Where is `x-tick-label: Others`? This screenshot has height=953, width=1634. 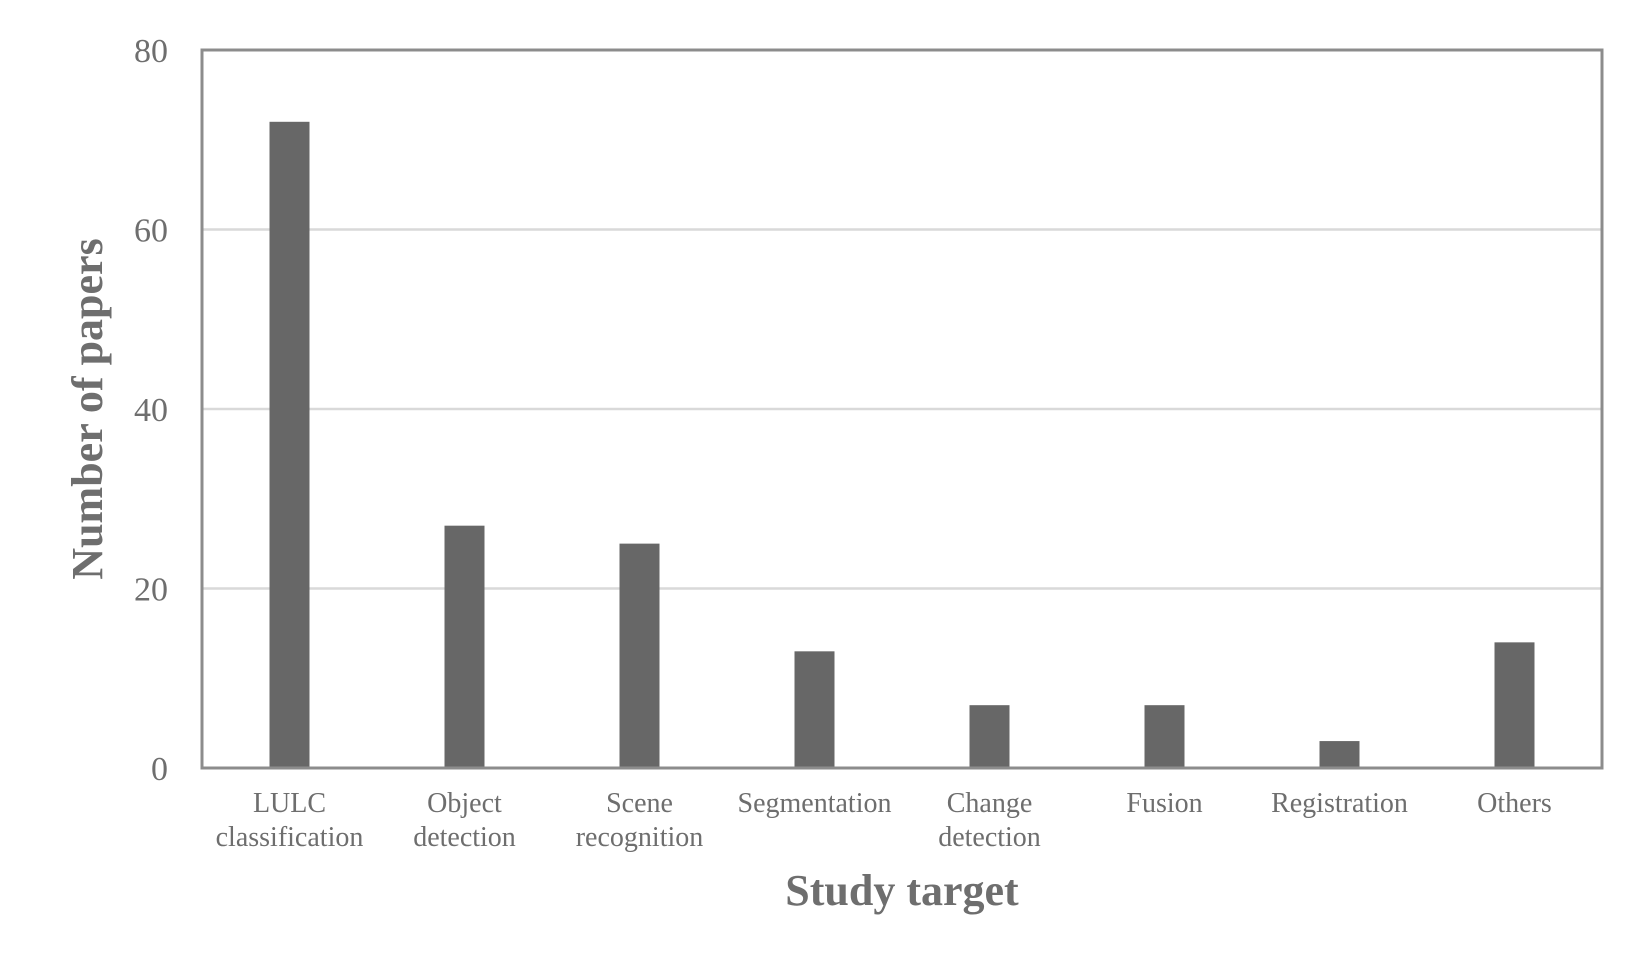
x-tick-label: Others is located at coordinates (1514, 803).